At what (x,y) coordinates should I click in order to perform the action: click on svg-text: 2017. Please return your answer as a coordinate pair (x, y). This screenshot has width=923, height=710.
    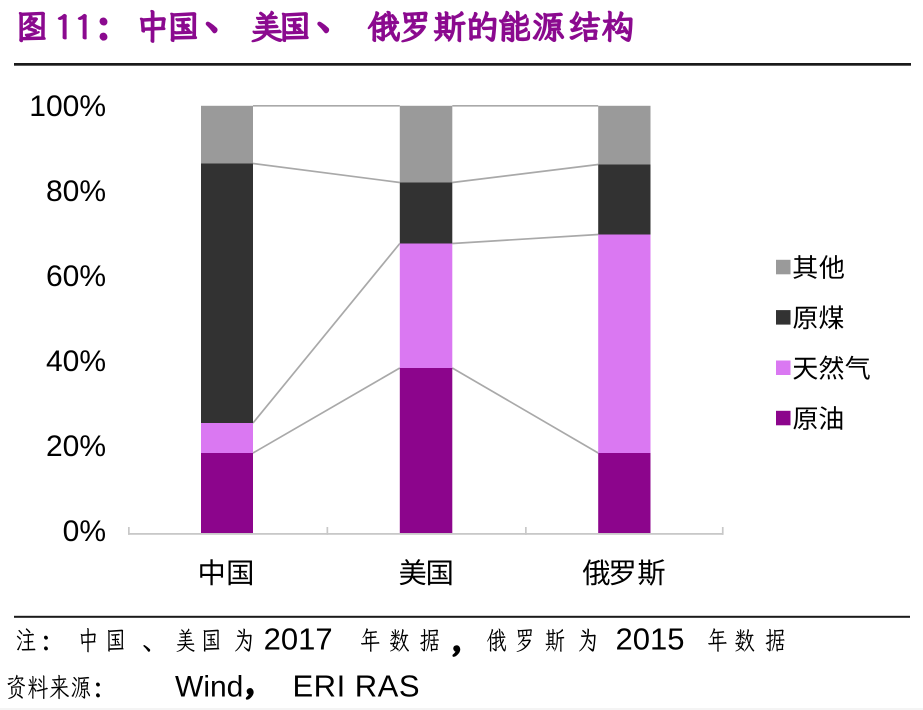
    Looking at the image, I should click on (298, 638).